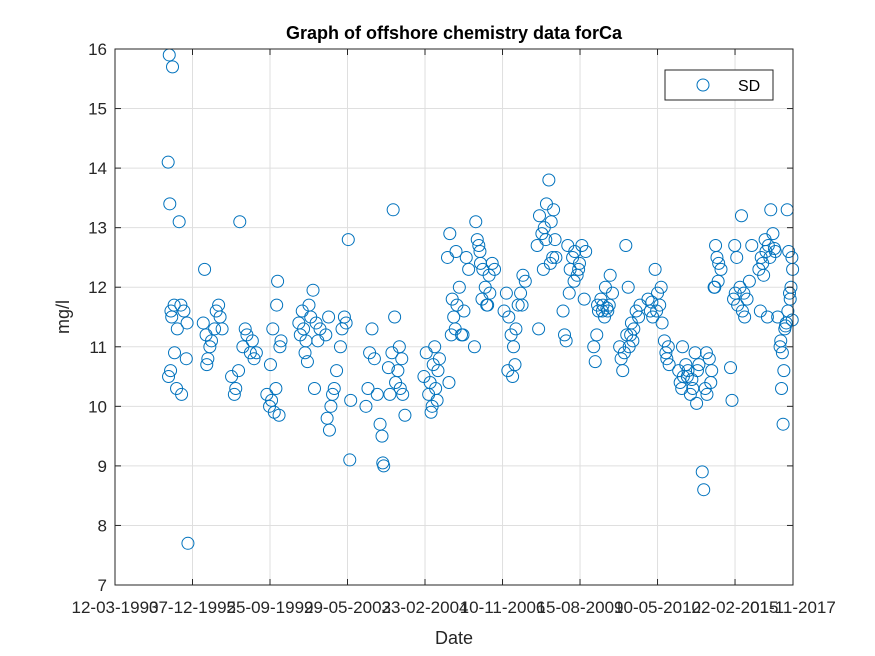 The width and height of the screenshot is (875, 656). I want to click on x-tick-label: 02-02-2015, so click(735, 607).